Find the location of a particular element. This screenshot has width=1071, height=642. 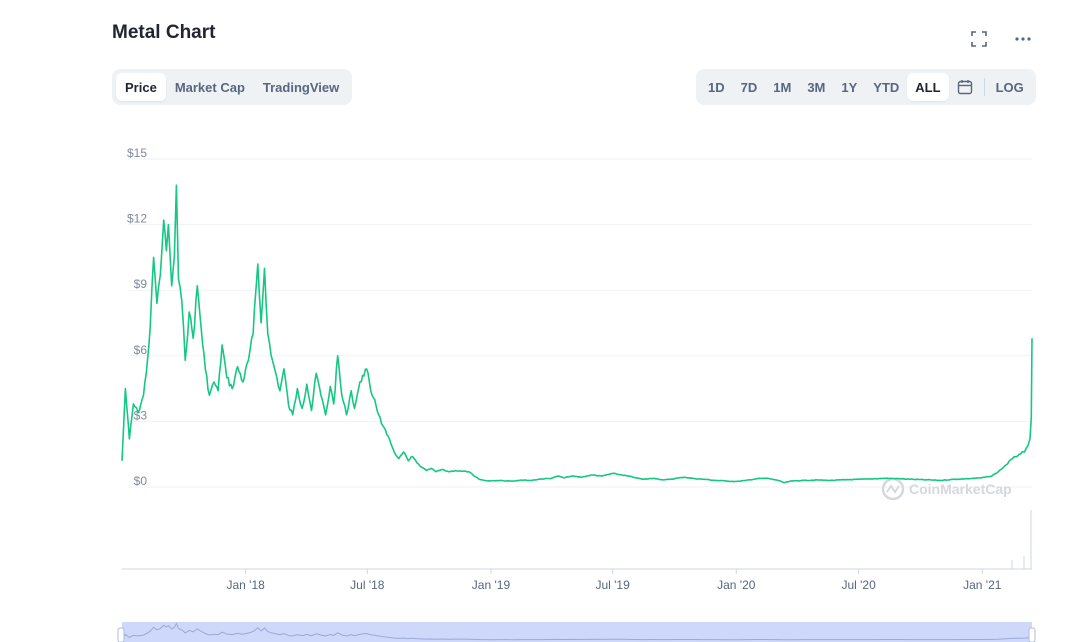

range-ytd: YTD is located at coordinates (886, 87).